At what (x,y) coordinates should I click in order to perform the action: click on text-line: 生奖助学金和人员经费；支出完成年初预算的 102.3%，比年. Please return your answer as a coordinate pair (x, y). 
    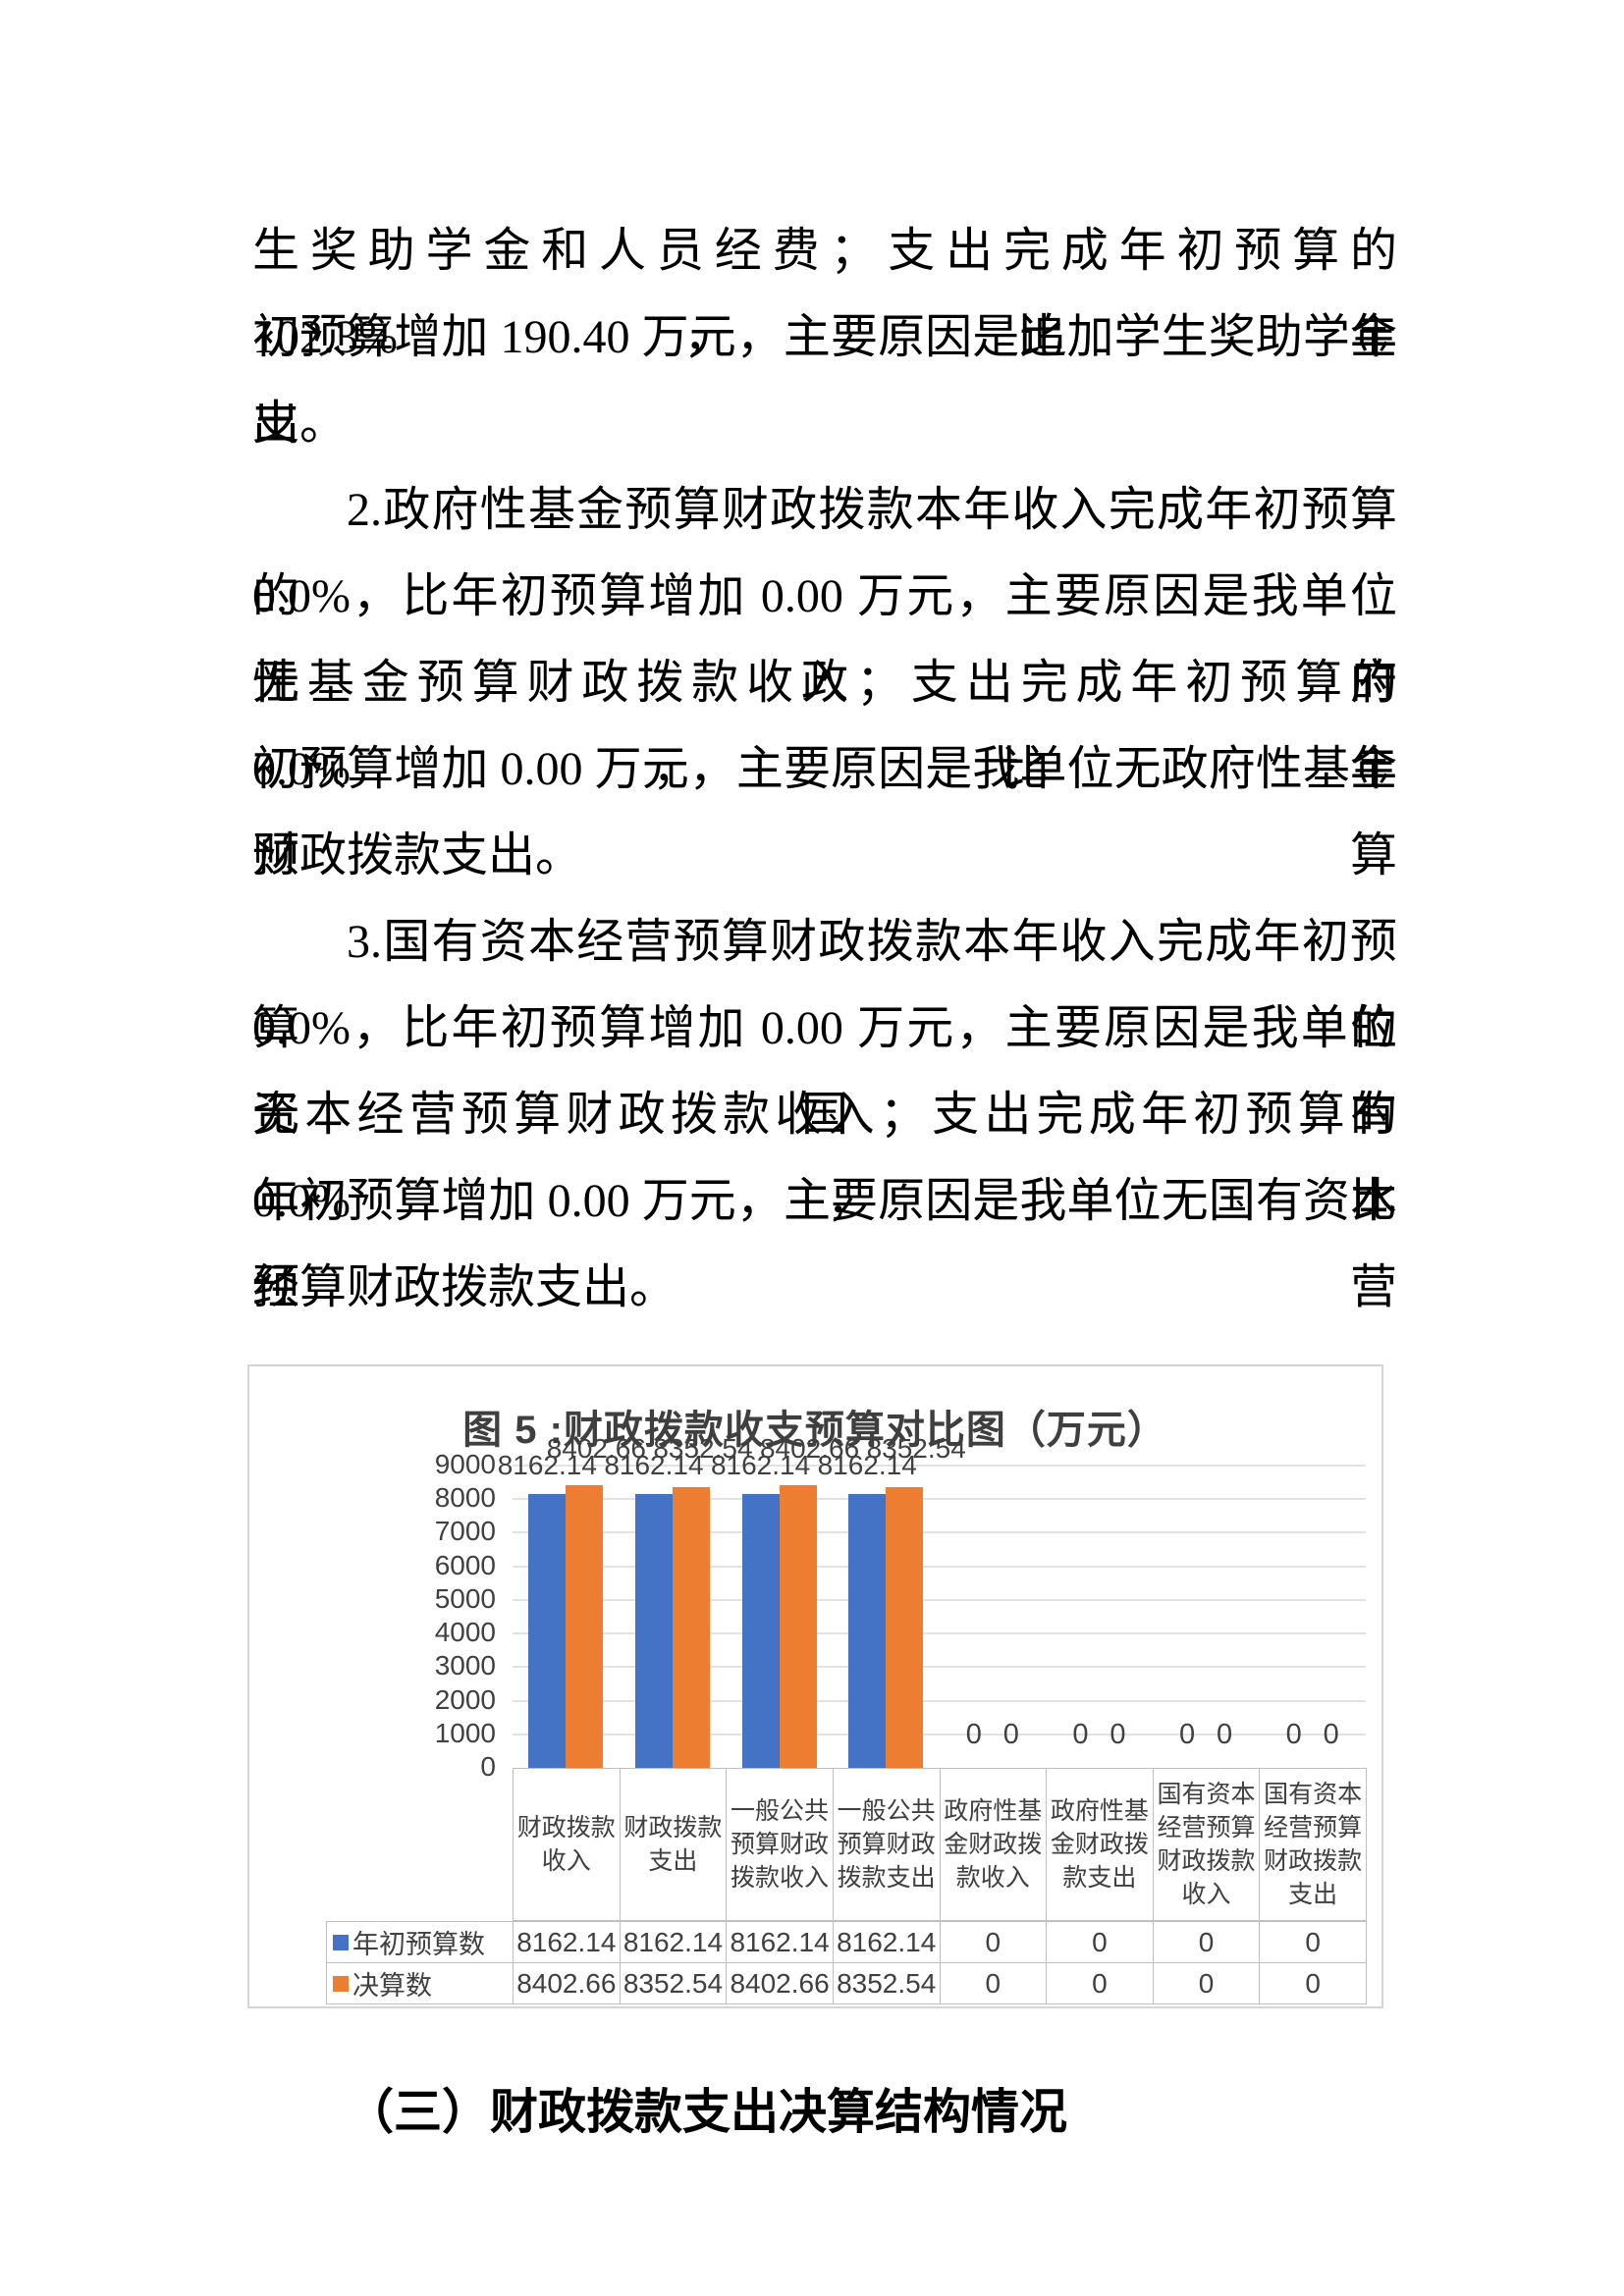
    Looking at the image, I should click on (824, 294).